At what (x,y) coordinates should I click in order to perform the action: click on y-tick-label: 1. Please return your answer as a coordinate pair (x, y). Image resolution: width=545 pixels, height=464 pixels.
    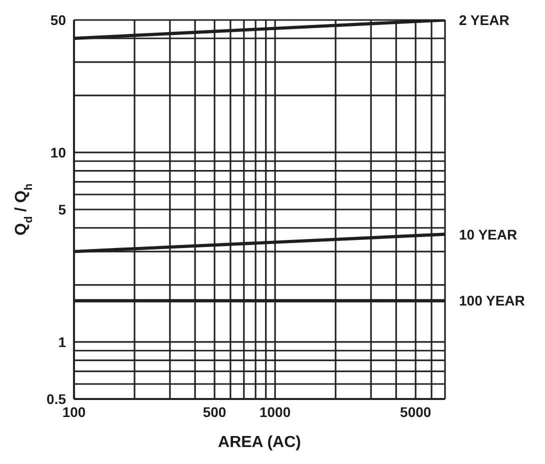
    Looking at the image, I should click on (62, 342).